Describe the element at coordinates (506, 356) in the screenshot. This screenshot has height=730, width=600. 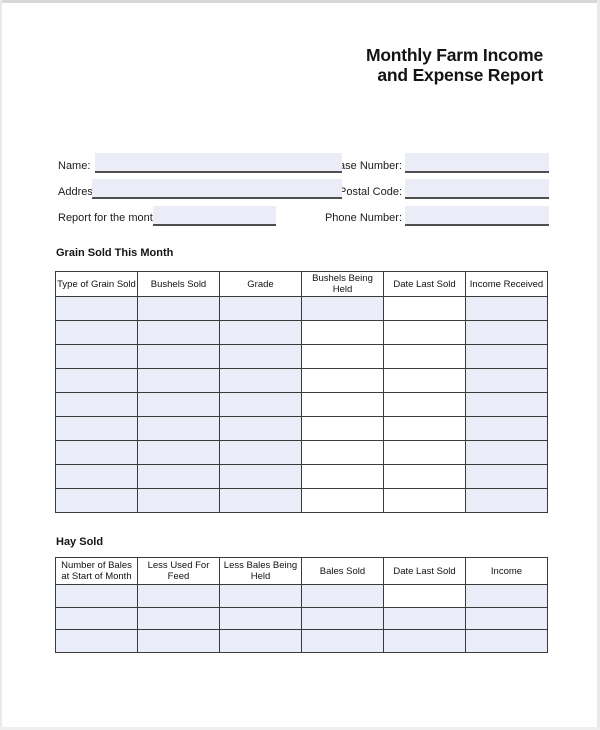
I see `grain-table-cell-r2c5` at that location.